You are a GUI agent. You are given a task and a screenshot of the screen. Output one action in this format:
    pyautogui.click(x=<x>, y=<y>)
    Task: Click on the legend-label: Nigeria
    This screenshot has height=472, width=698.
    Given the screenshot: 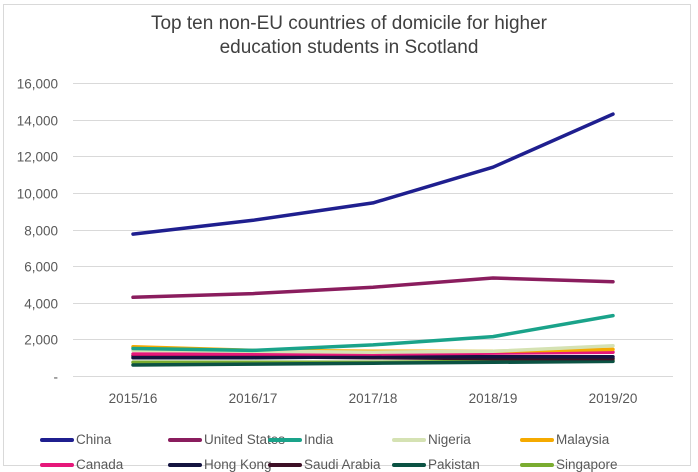 What is the action you would take?
    pyautogui.click(x=449, y=439)
    